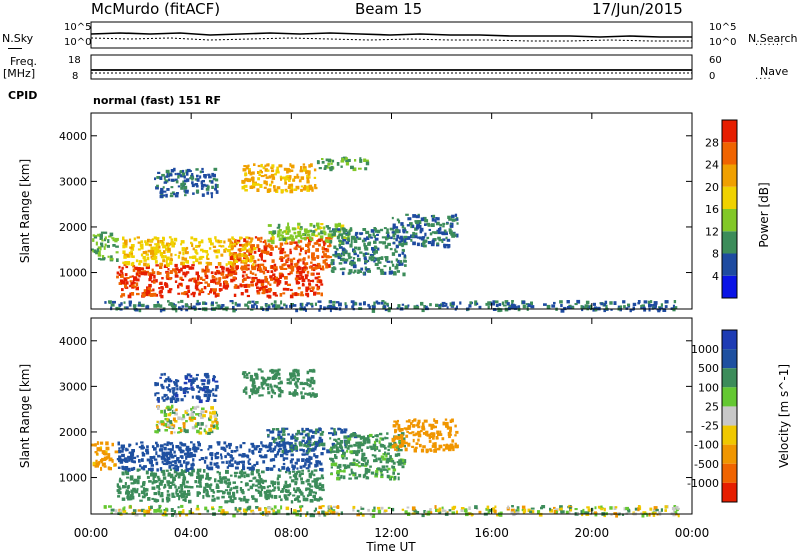  I want to click on freq-unit-label: [MHz], so click(19, 73).